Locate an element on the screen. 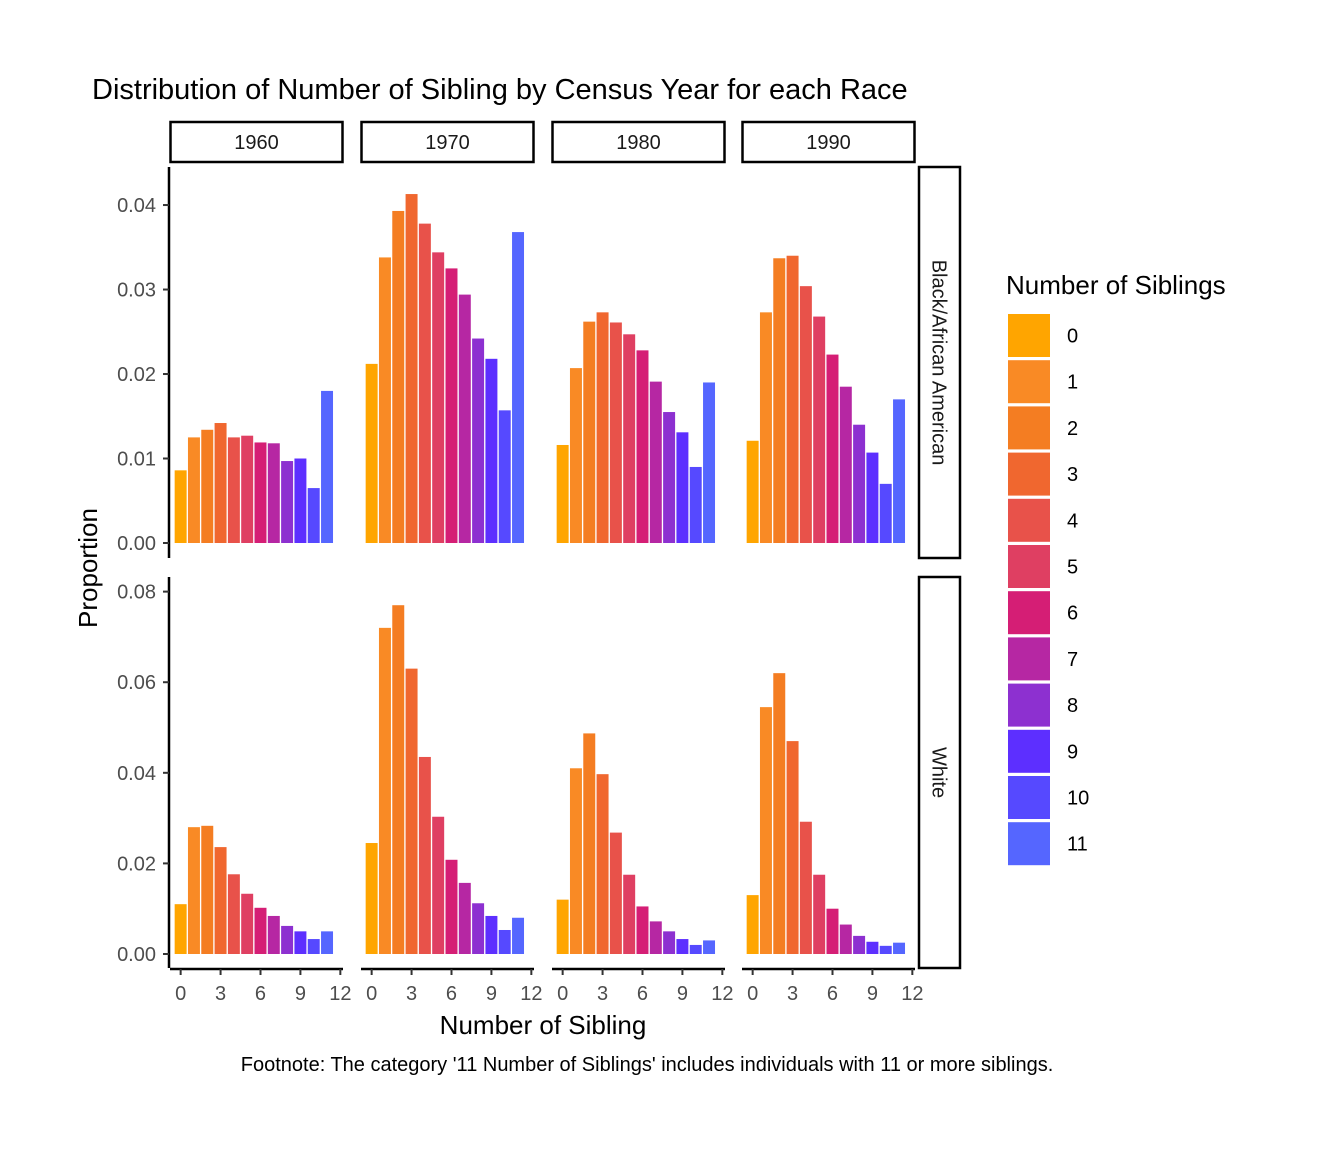  x-tick-label-1990: 6 is located at coordinates (832, 994).